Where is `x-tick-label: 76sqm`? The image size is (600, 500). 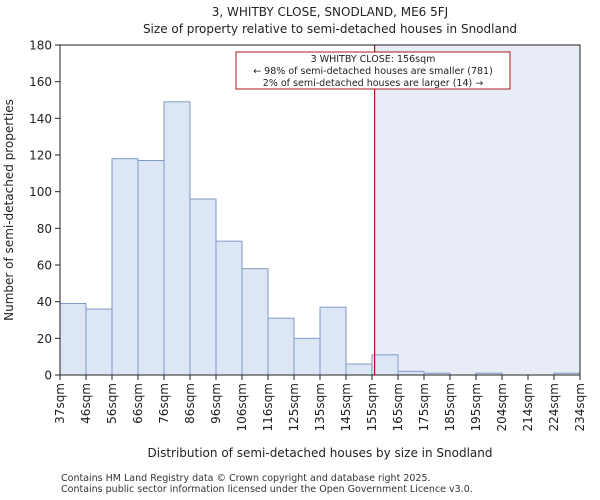 x-tick-label: 76sqm is located at coordinates (164, 403).